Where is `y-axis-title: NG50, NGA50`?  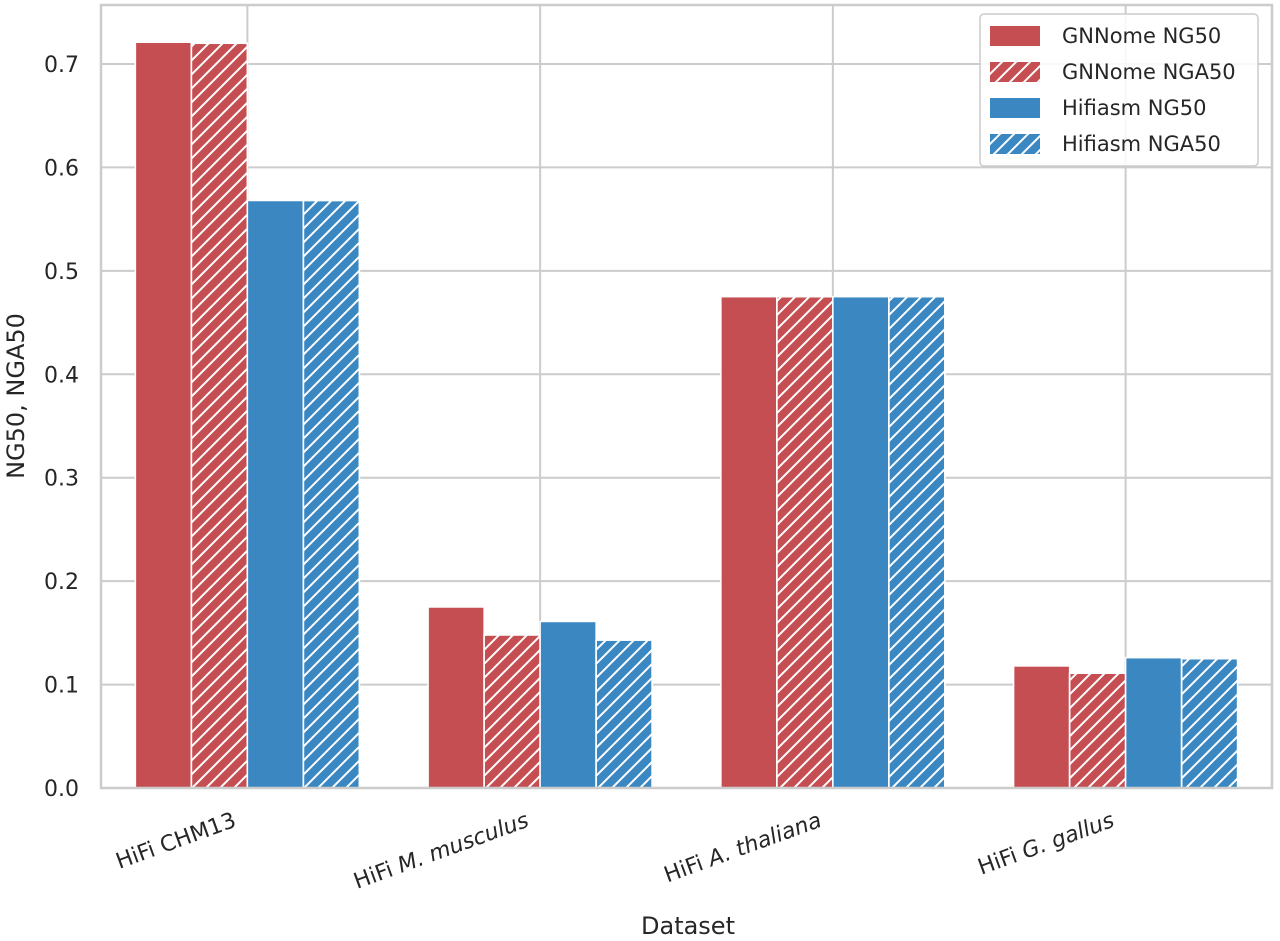
y-axis-title: NG50, NGA50 is located at coordinates (16, 396).